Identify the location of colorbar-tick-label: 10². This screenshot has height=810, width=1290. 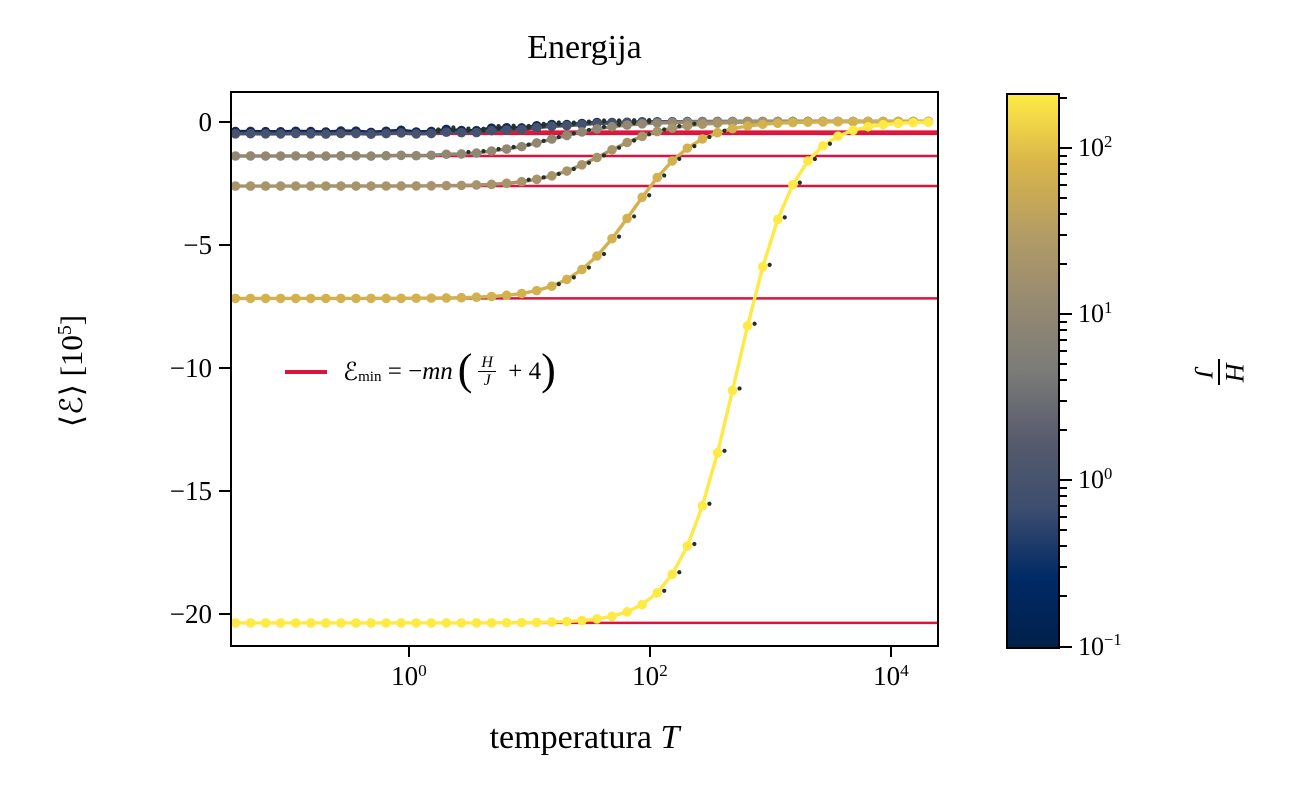
(1095, 147).